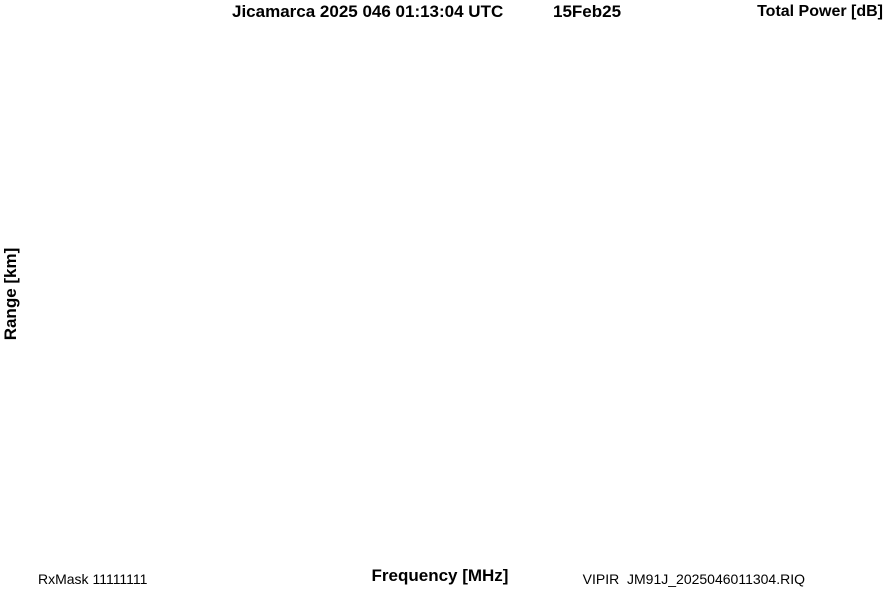 The image size is (884, 595). I want to click on rx-mask-label: RxMask 11111111, so click(93, 579).